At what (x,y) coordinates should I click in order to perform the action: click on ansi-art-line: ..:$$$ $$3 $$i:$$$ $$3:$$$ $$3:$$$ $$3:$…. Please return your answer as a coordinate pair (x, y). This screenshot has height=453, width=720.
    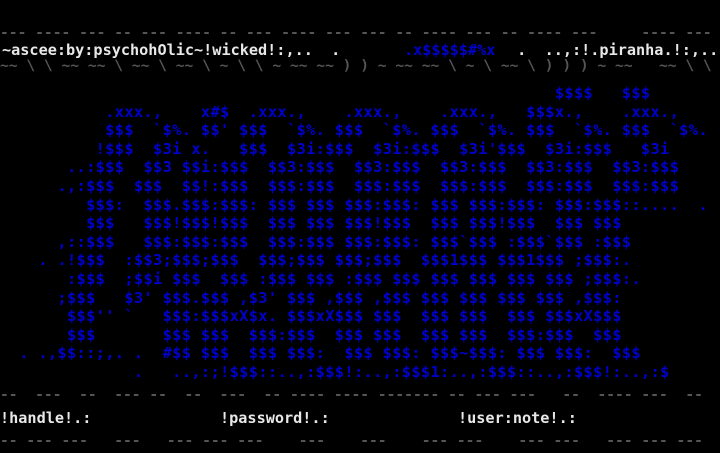
    Looking at the image, I should click on (340, 167).